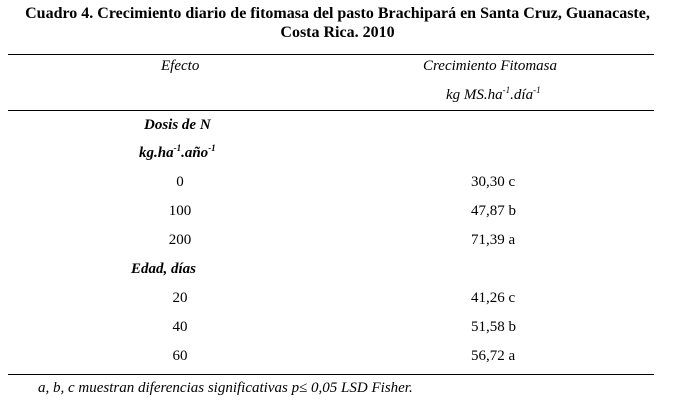 The image size is (675, 406). I want to click on row-value: 56,72 a, so click(493, 356).